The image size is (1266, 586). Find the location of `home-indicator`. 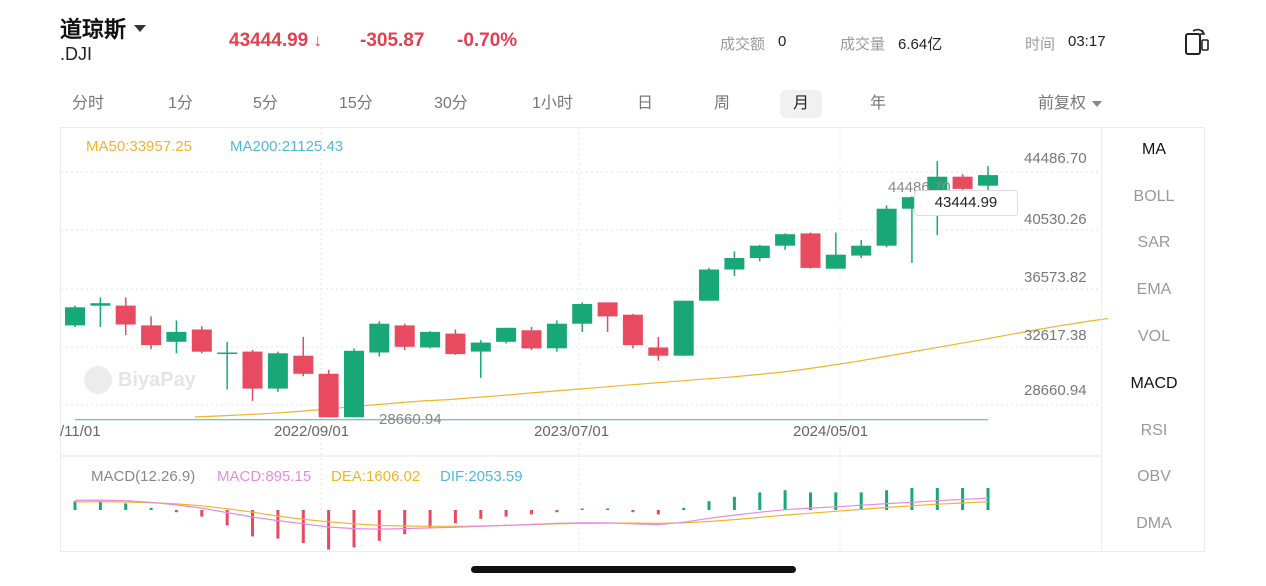

home-indicator is located at coordinates (633, 569).